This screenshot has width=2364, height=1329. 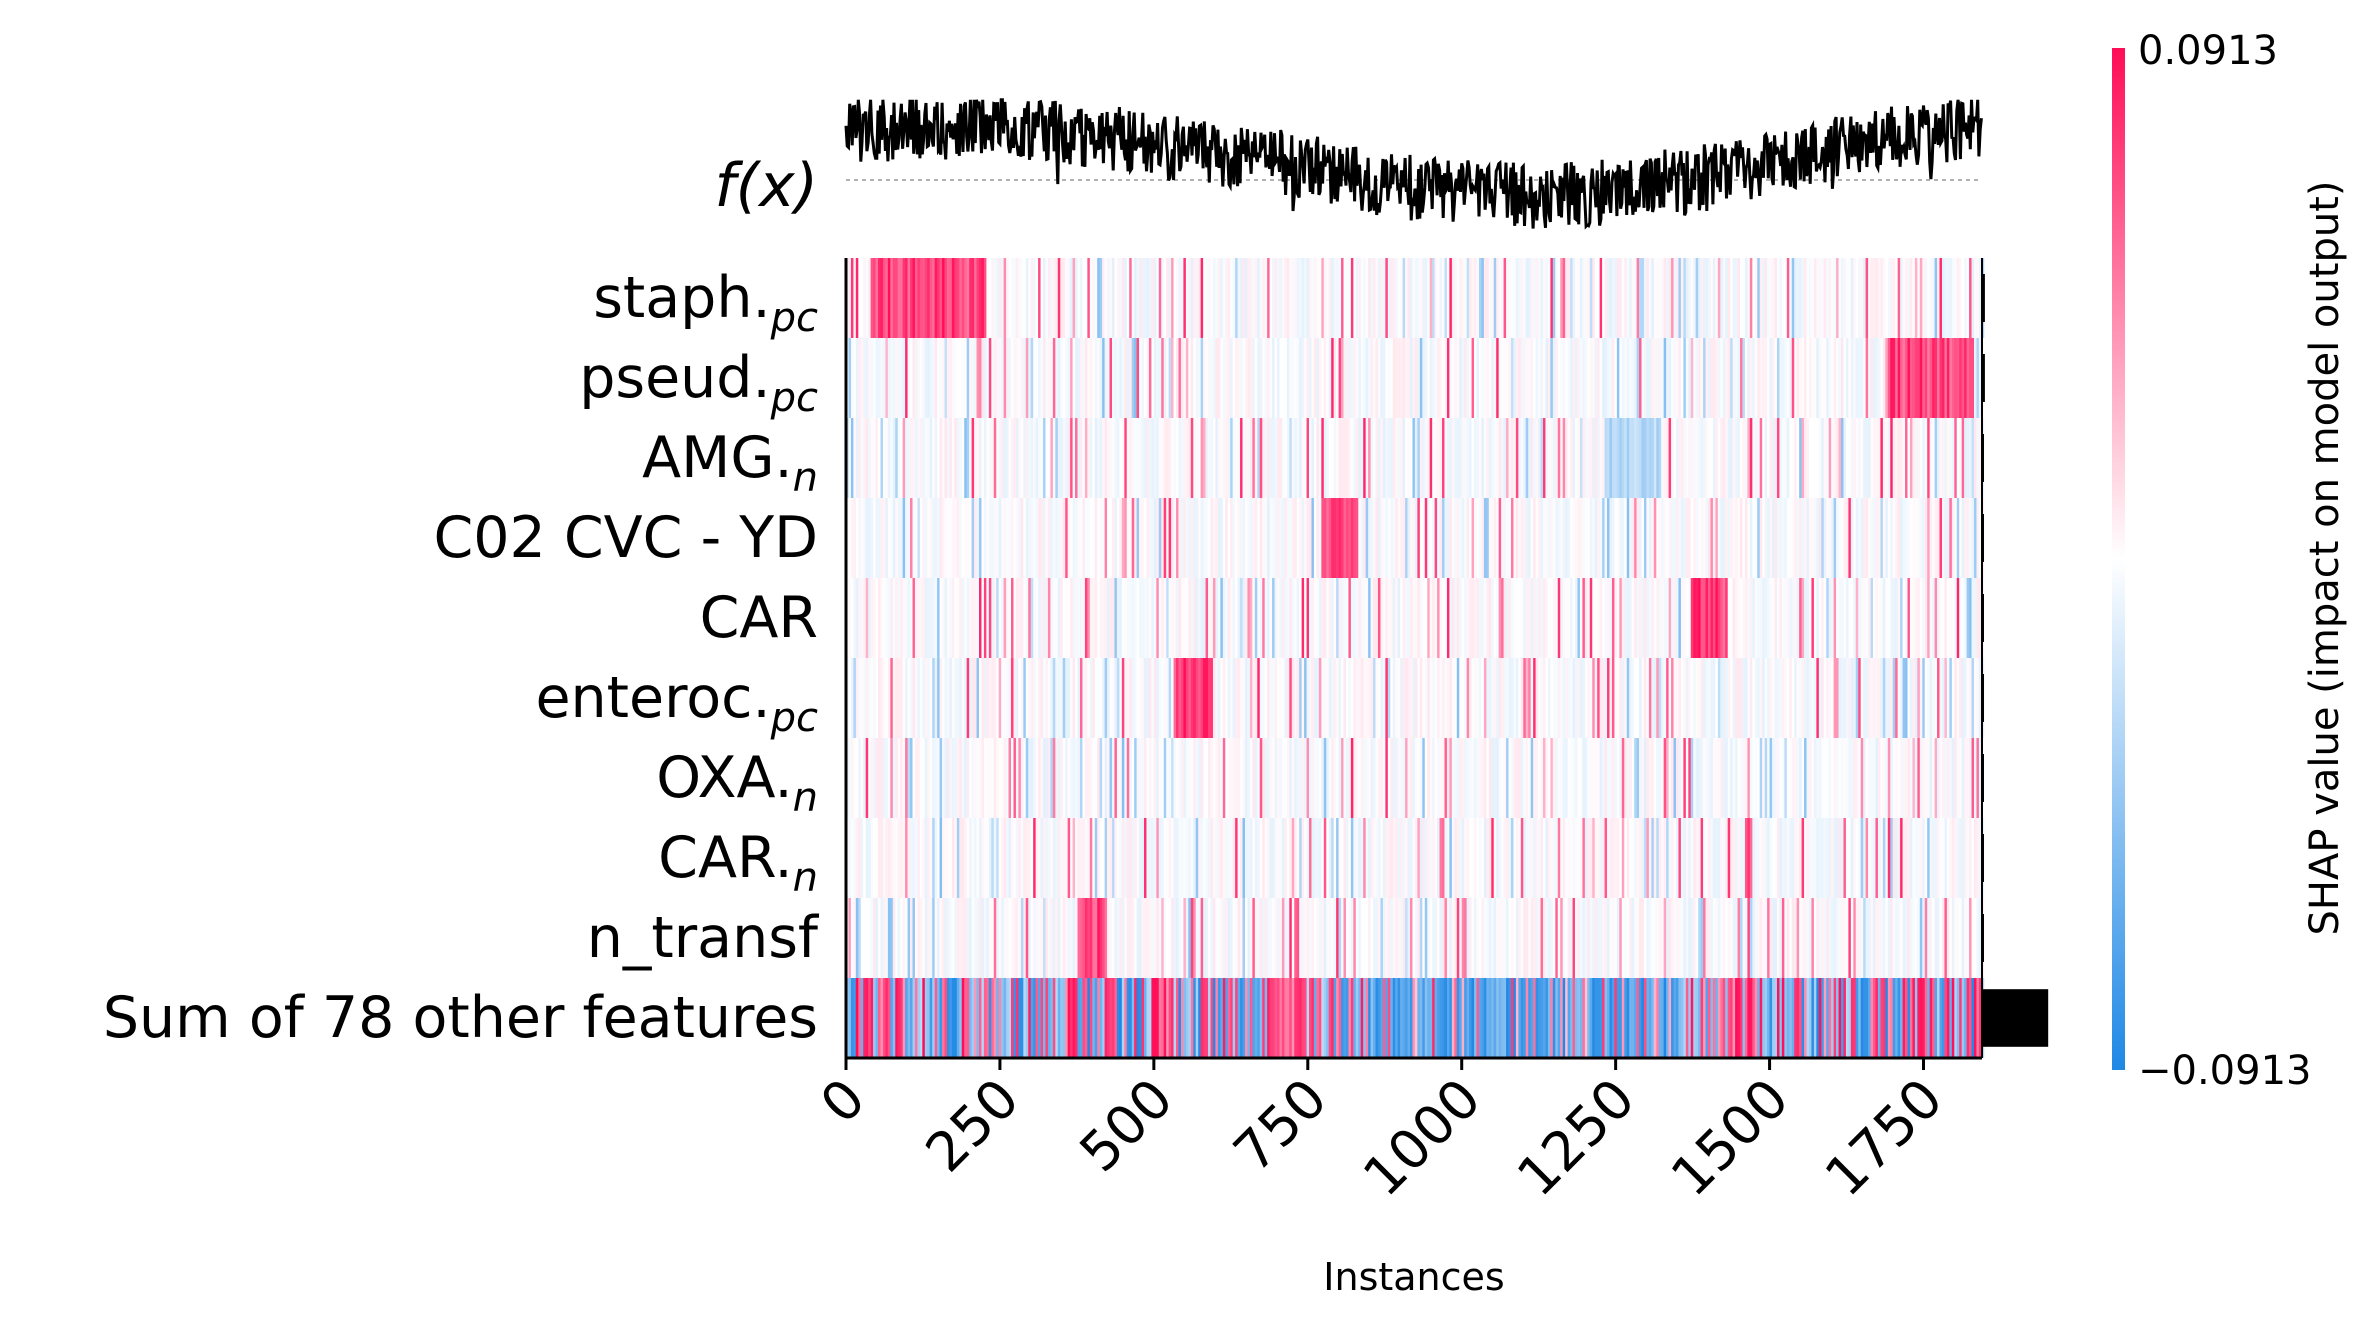 I want to click on colorbar-max-label: 0.0913, so click(x=2208, y=51).